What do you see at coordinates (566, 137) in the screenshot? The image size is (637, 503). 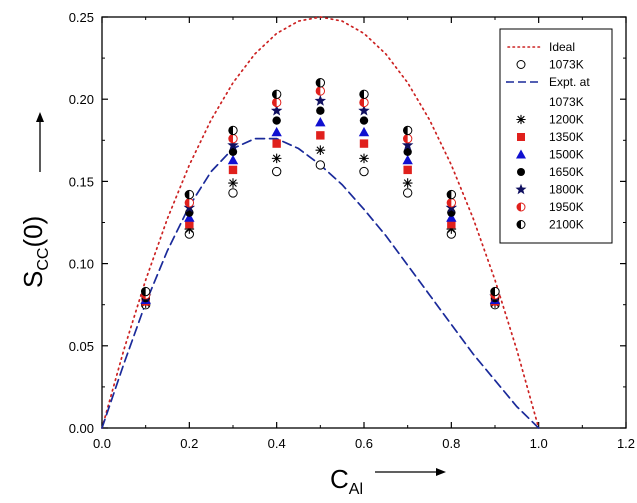 I see `legend-label: 1350K` at bounding box center [566, 137].